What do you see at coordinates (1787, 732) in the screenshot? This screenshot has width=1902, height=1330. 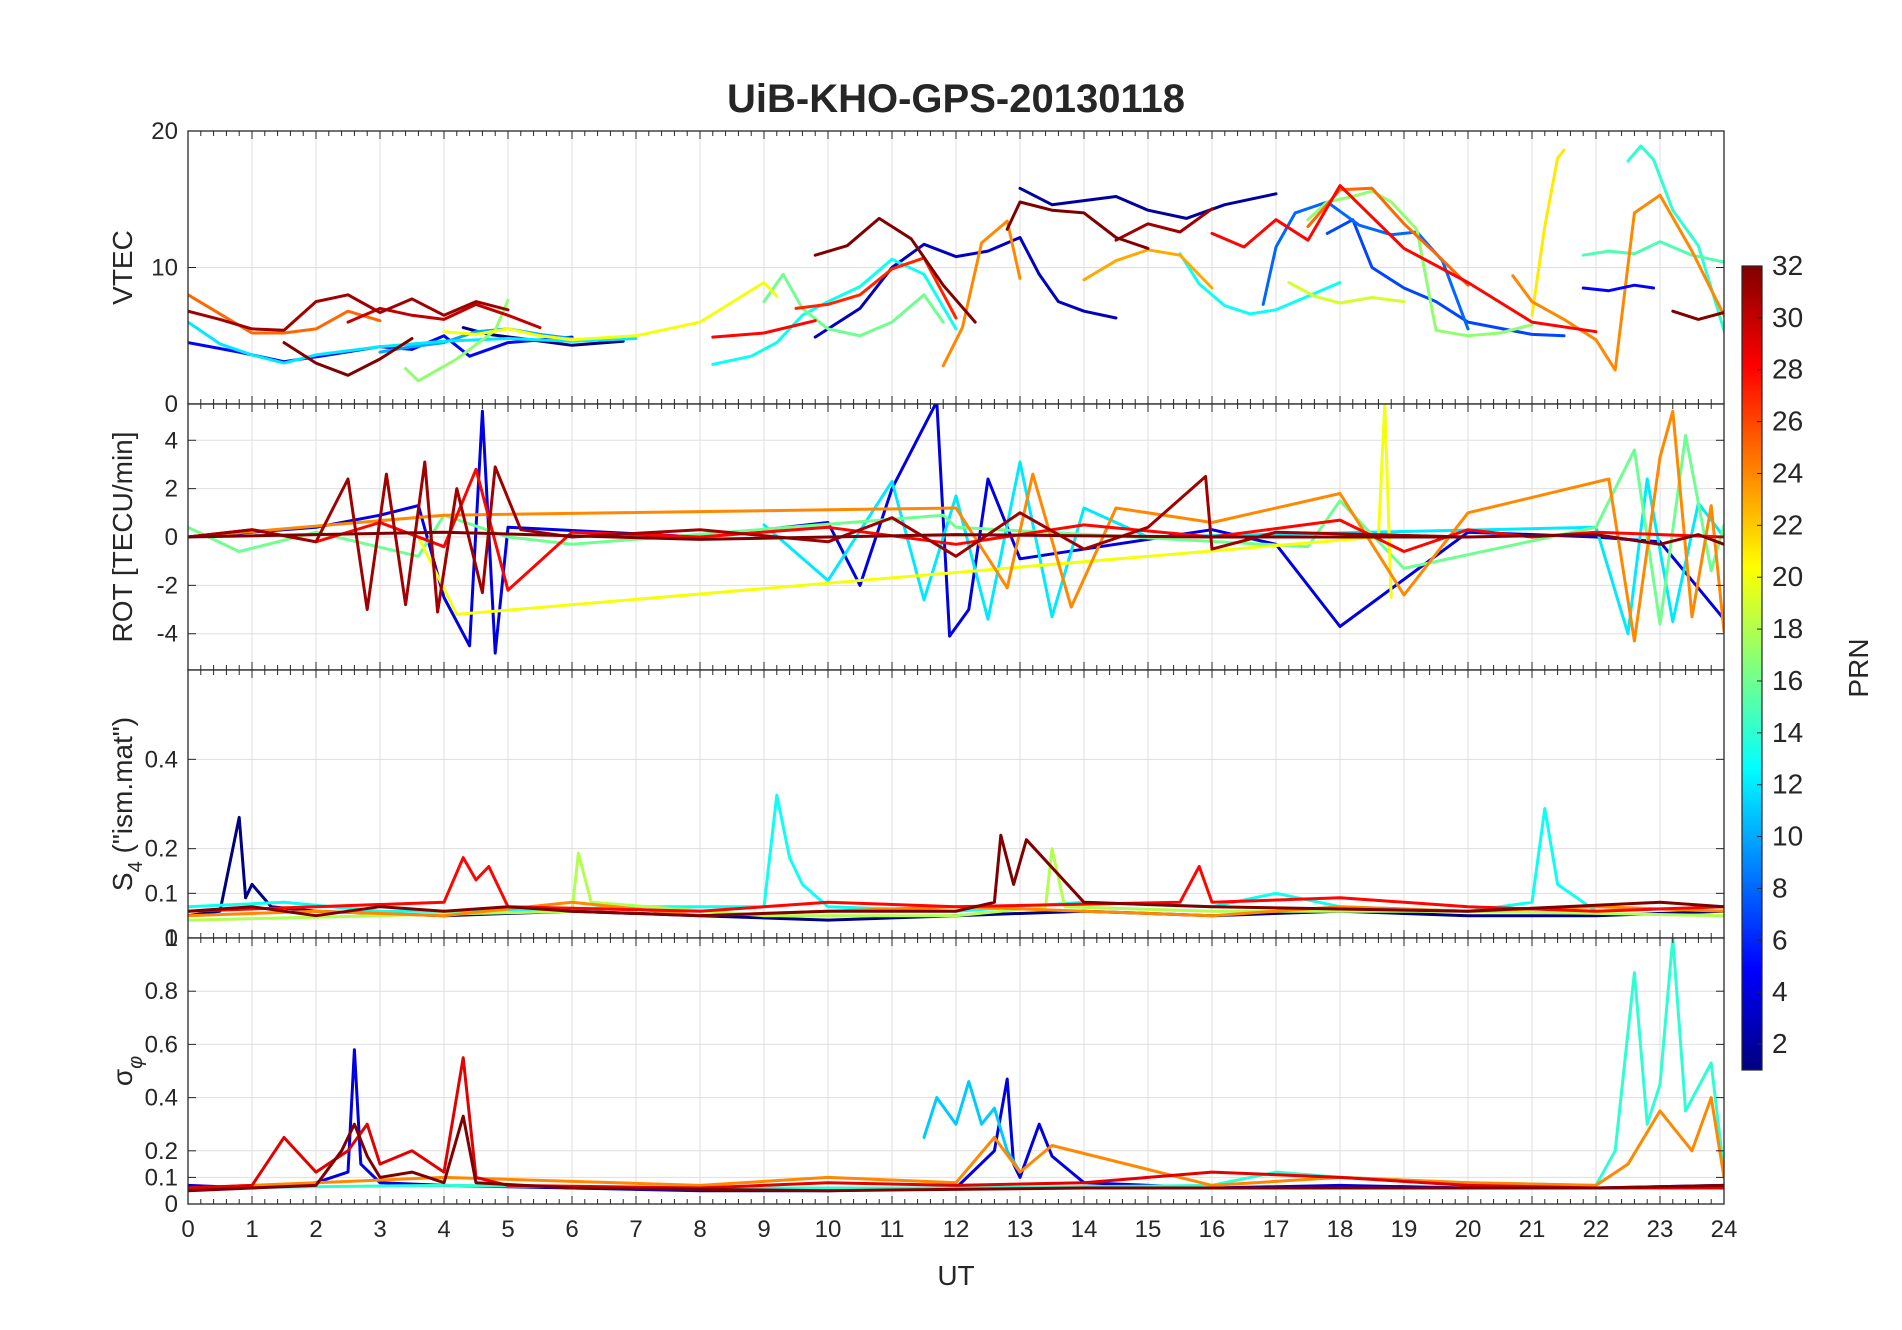 I see `colorbar-tick-label: 14` at bounding box center [1787, 732].